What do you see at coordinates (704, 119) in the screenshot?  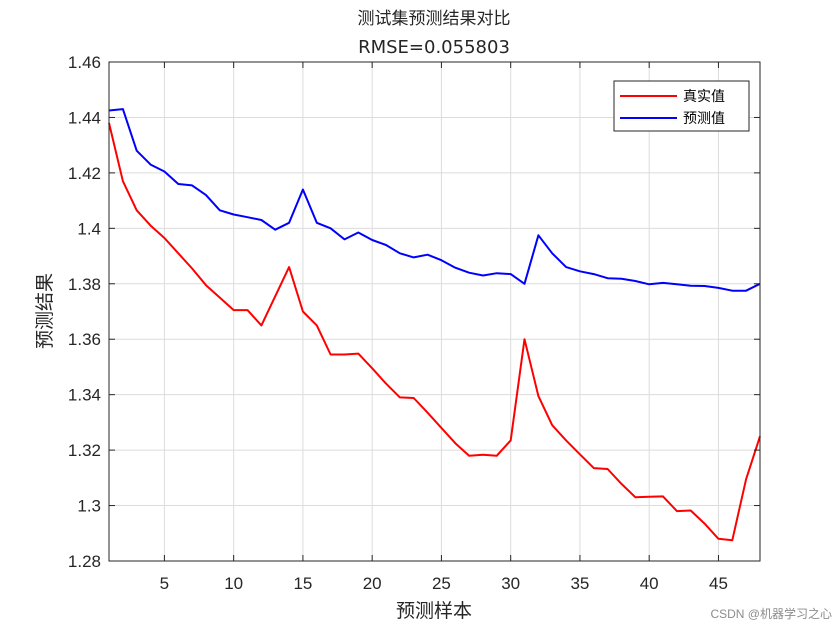 I see `legend-label-pred: 预测值` at bounding box center [704, 119].